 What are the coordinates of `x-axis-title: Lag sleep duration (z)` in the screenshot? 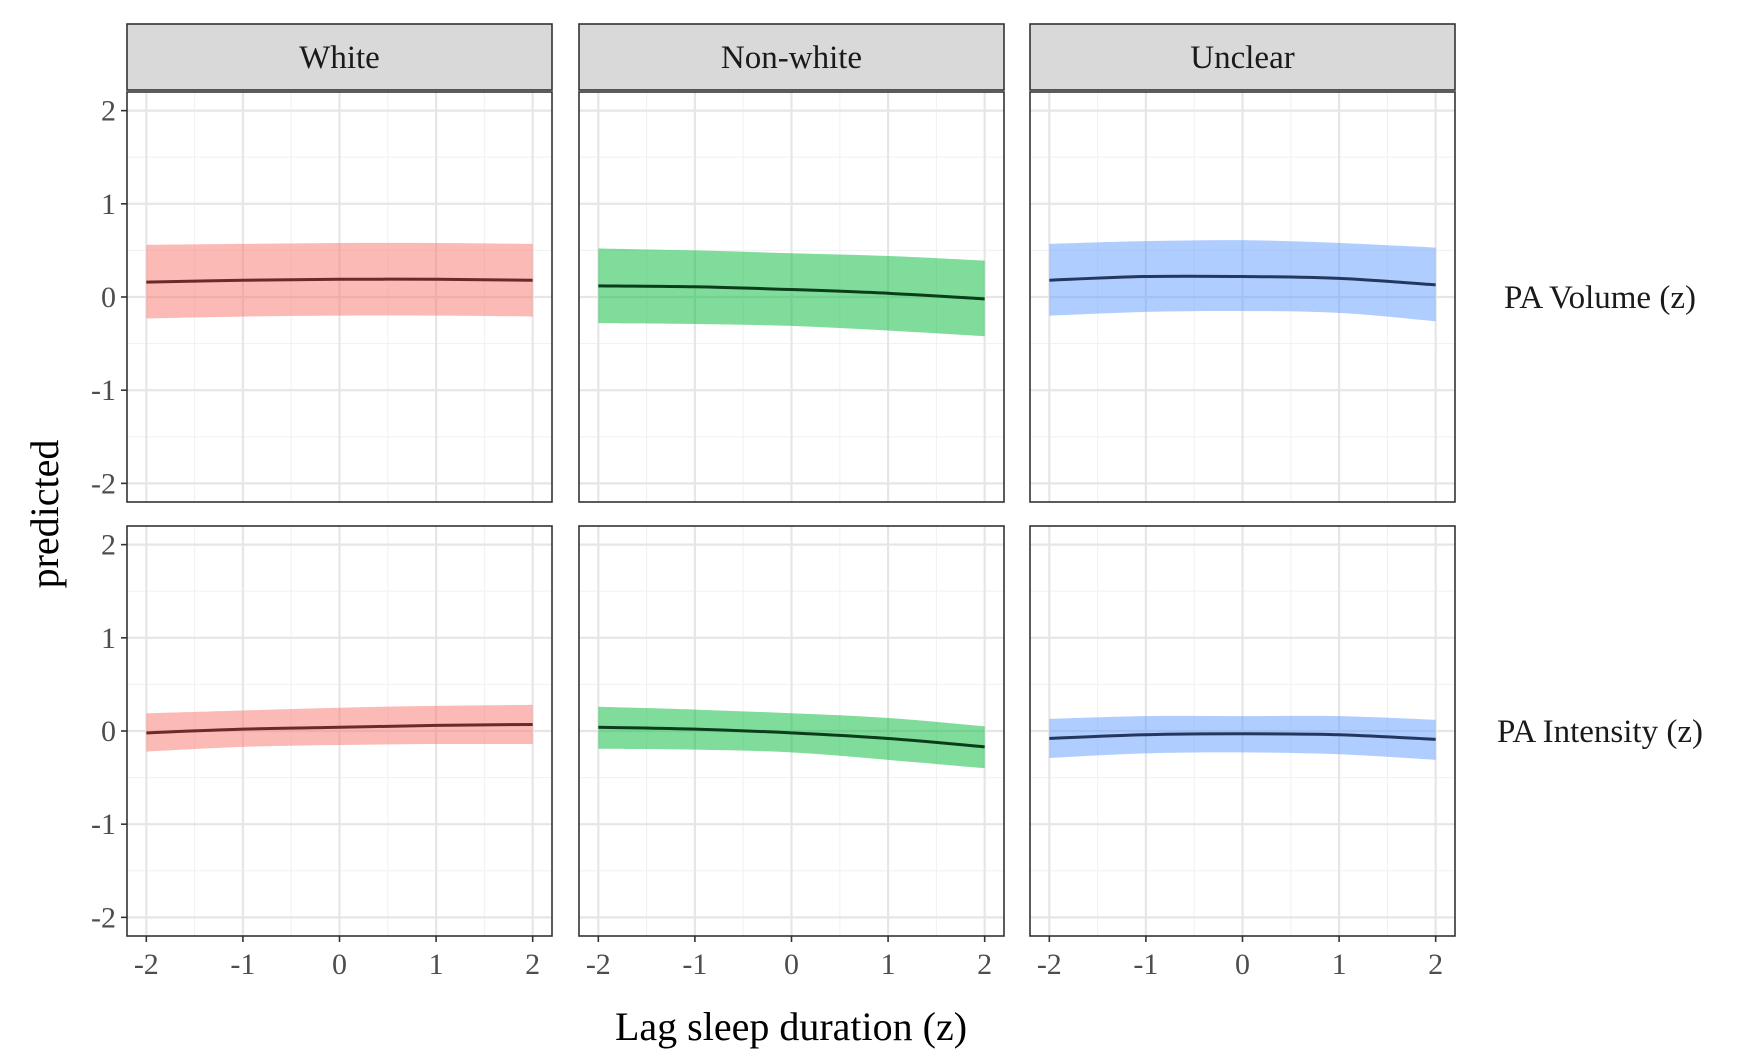 It's located at (791, 1026).